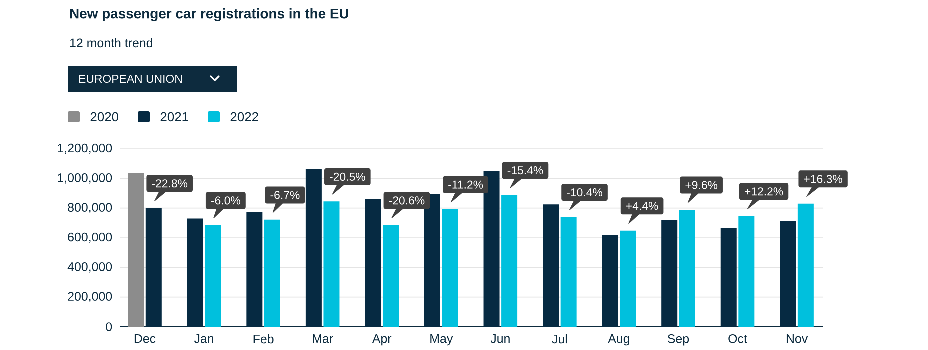 This screenshot has height=350, width=928. I want to click on annotation: -15.4%, so click(526, 170).